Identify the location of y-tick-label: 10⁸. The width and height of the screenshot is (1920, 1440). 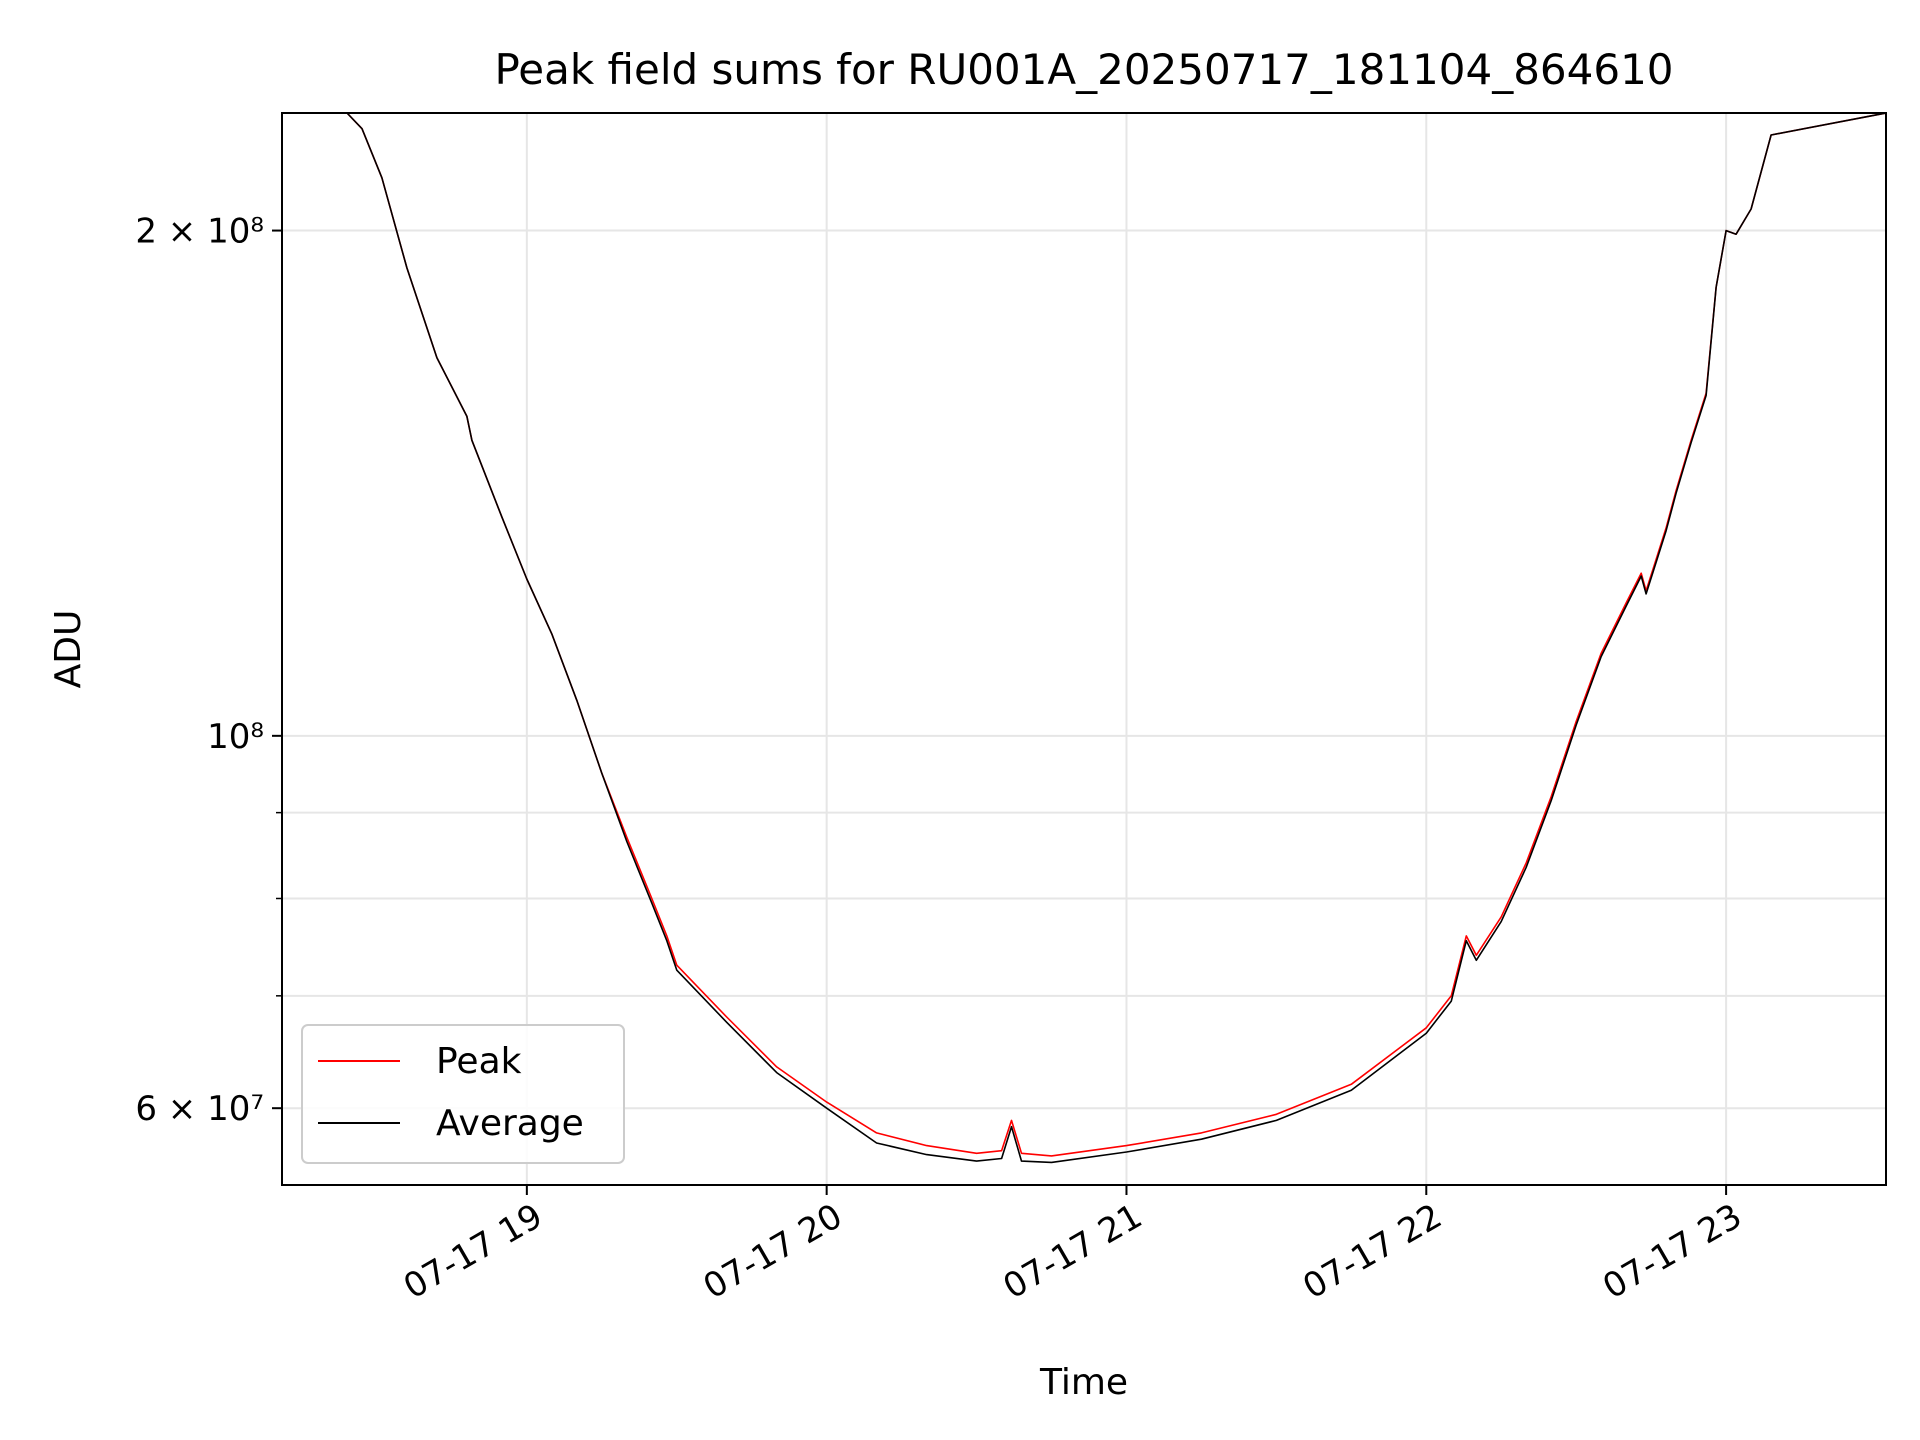
(235, 737).